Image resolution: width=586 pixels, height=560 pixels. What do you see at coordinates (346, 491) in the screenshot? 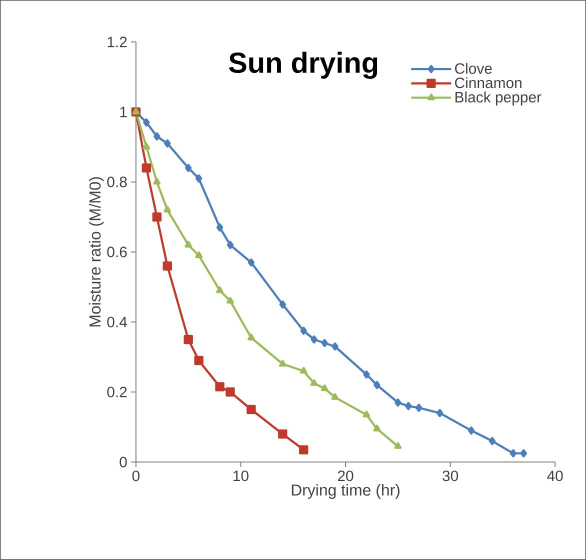
I see `x-axis-title: Drying time (hr)` at bounding box center [346, 491].